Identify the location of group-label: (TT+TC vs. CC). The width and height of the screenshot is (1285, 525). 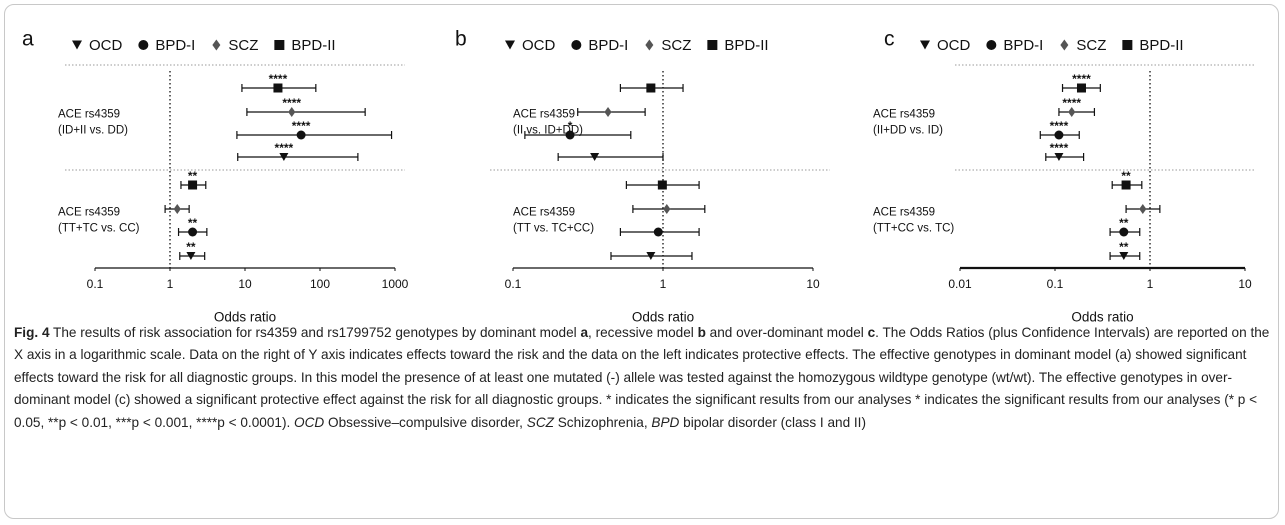
(99, 229).